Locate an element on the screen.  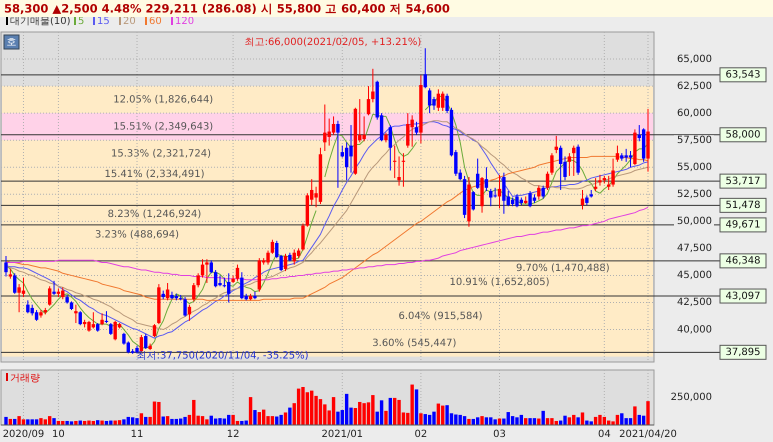
legend-label: 20 is located at coordinates (129, 21).